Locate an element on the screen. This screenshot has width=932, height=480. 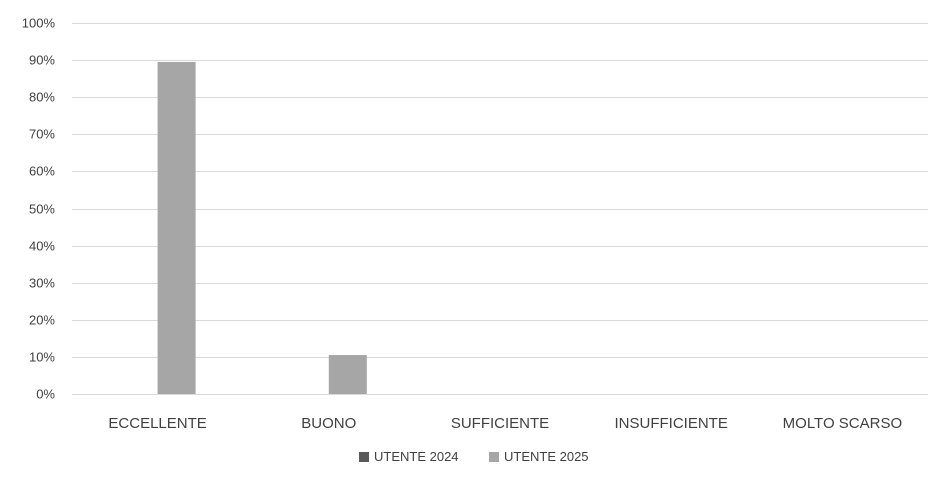
x-tick-label: INSUFFICIENTE is located at coordinates (671, 423).